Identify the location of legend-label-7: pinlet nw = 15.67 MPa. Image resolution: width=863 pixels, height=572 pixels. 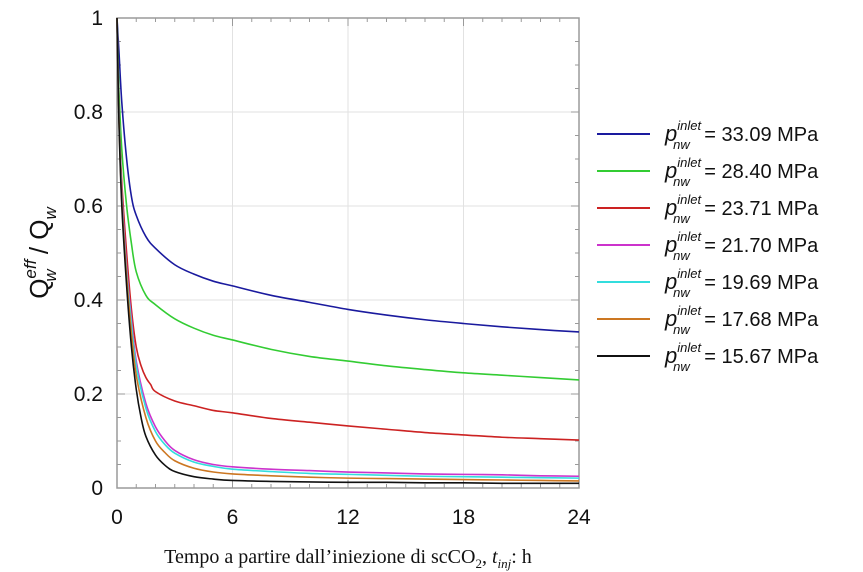
(741, 357).